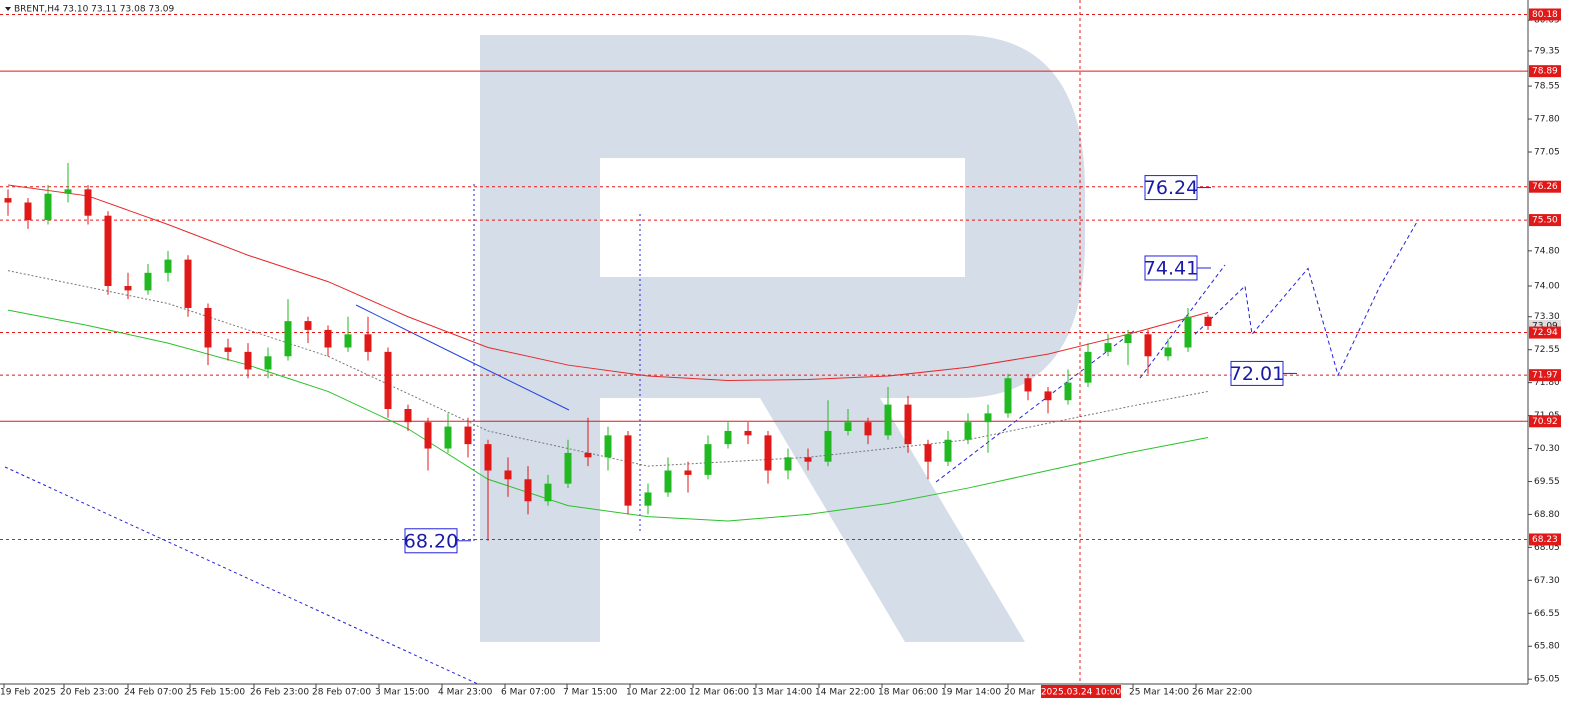 Image resolution: width=1596 pixels, height=716 pixels. What do you see at coordinates (462, 357) in the screenshot?
I see `trend-line` at bounding box center [462, 357].